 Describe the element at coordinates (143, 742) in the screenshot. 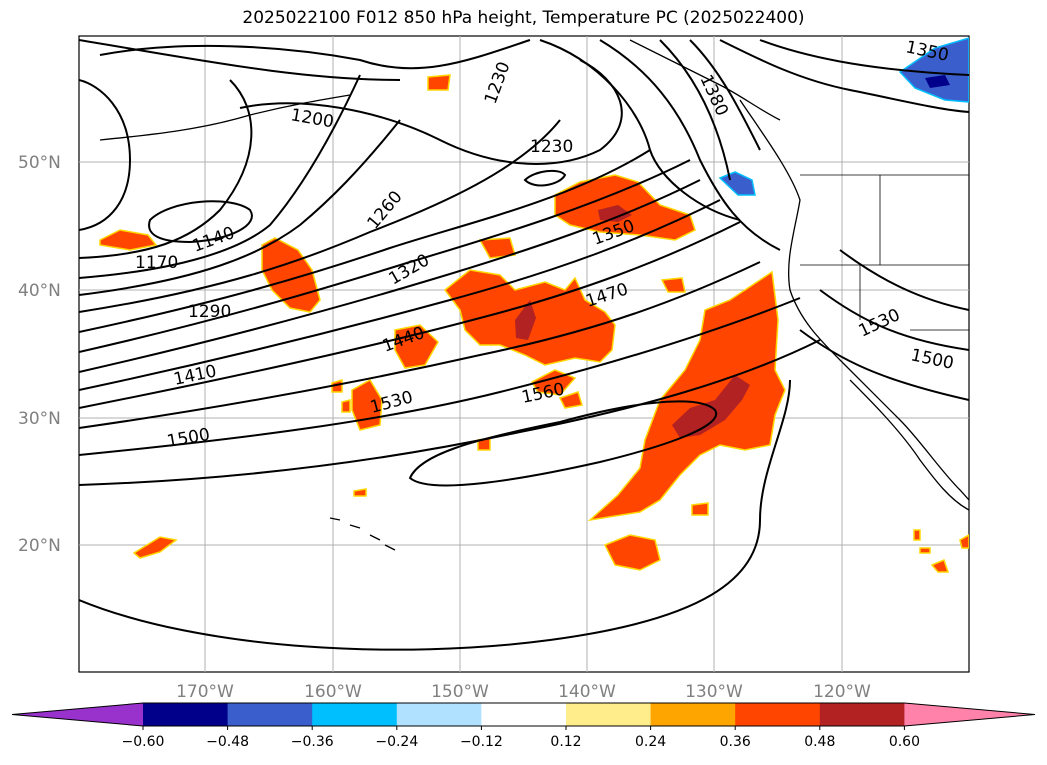

I see `colorbar-tick-label: −0.60` at that location.